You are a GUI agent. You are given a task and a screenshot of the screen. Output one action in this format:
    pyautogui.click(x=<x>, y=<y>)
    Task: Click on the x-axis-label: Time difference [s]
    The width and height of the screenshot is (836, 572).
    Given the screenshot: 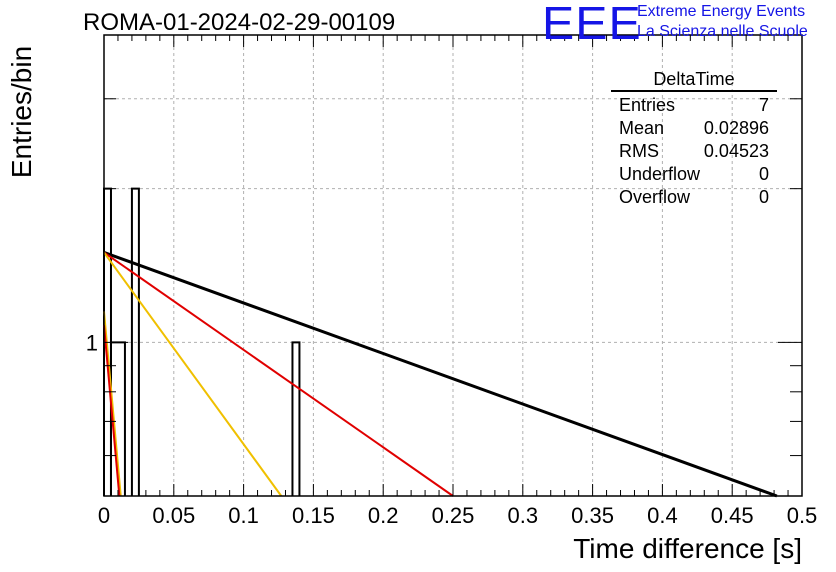 What is the action you would take?
    pyautogui.click(x=687, y=548)
    